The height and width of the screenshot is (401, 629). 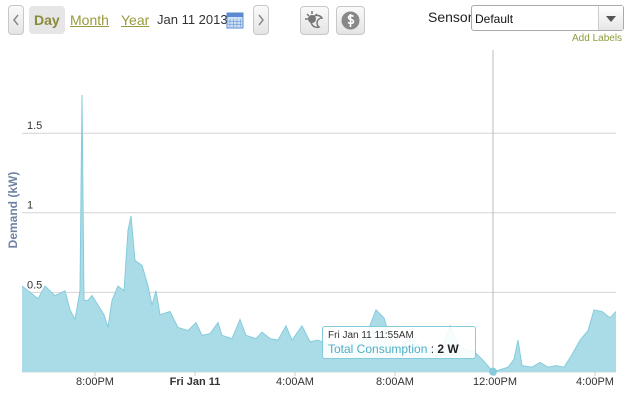 I want to click on add-labels-link: Add Labels, so click(x=597, y=38).